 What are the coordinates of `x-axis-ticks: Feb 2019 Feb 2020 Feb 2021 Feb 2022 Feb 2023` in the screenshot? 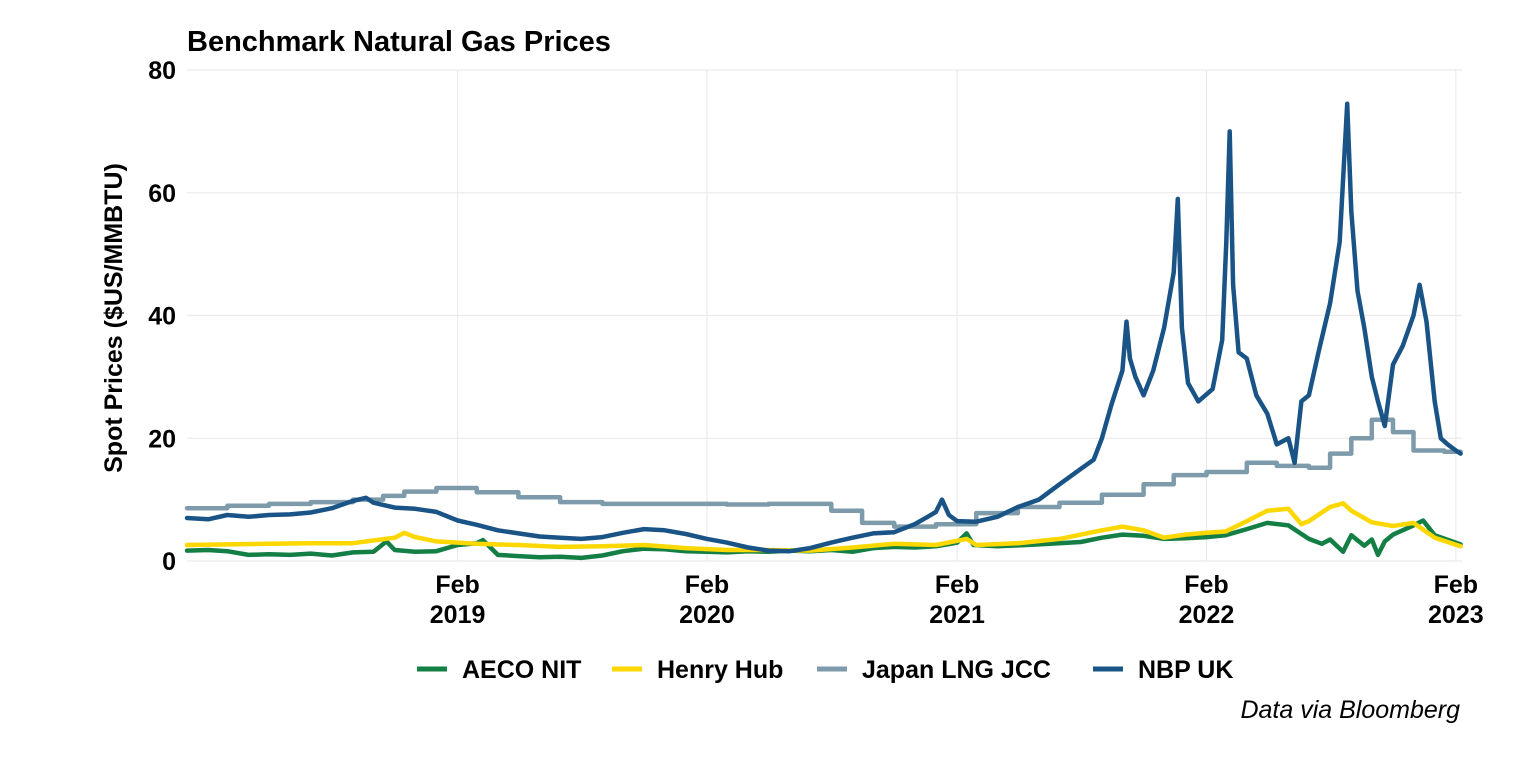 It's located at (957, 600).